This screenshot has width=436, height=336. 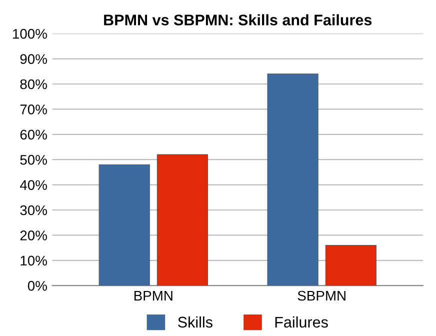 I want to click on chart-title: BPMN vs SBPMN: Skills and Failures, so click(x=238, y=20).